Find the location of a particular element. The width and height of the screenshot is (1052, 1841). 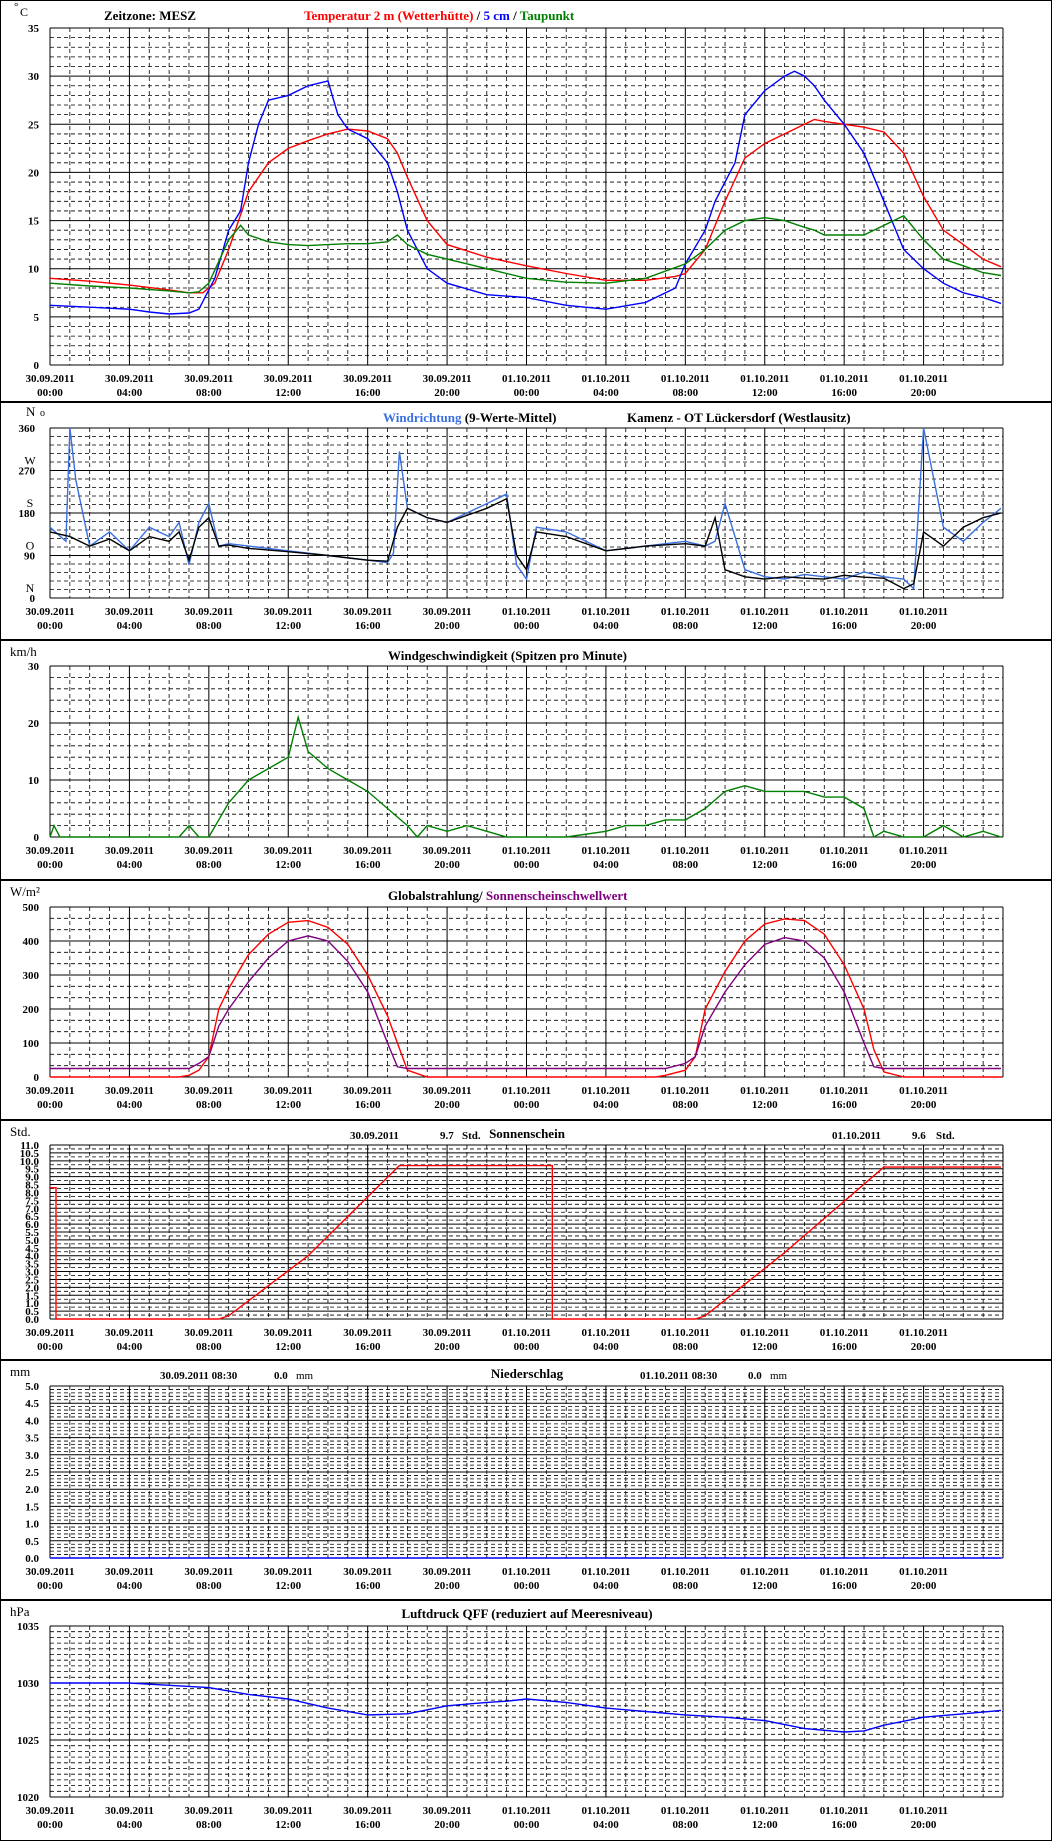

y-tick-label: 0.0 is located at coordinates (32, 1559).